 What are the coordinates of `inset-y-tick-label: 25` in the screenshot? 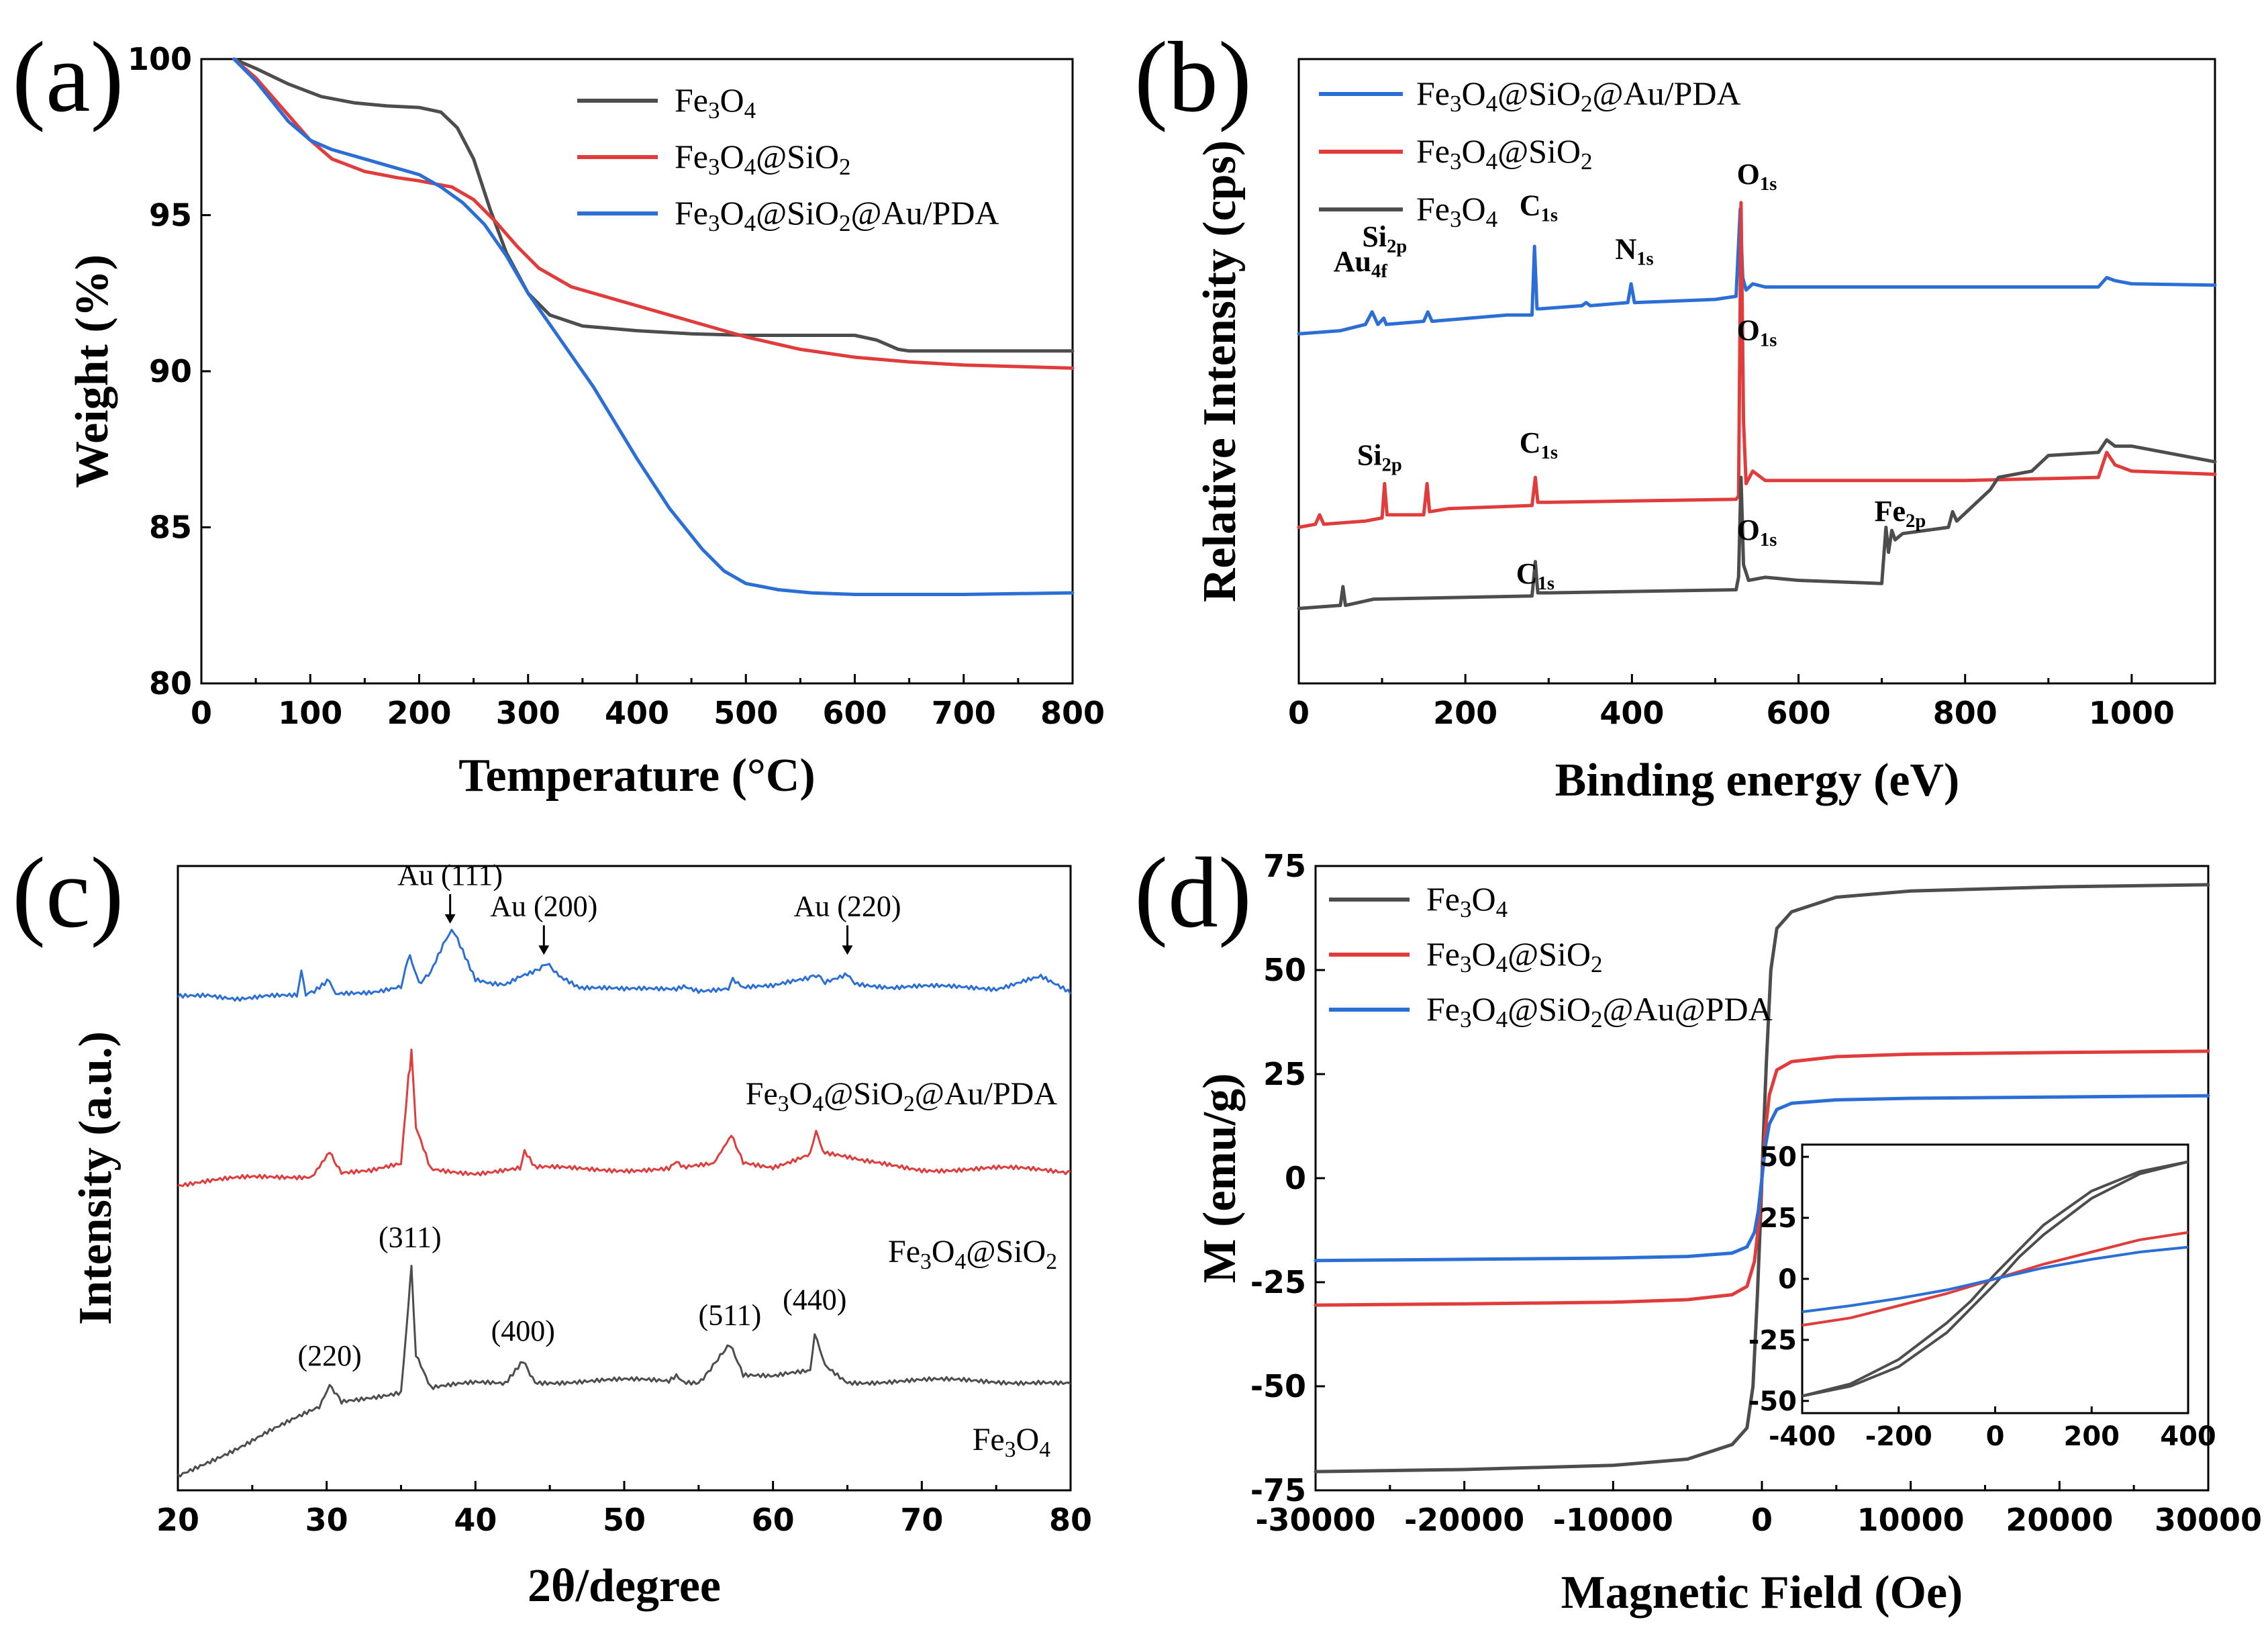 It's located at (1778, 1218).